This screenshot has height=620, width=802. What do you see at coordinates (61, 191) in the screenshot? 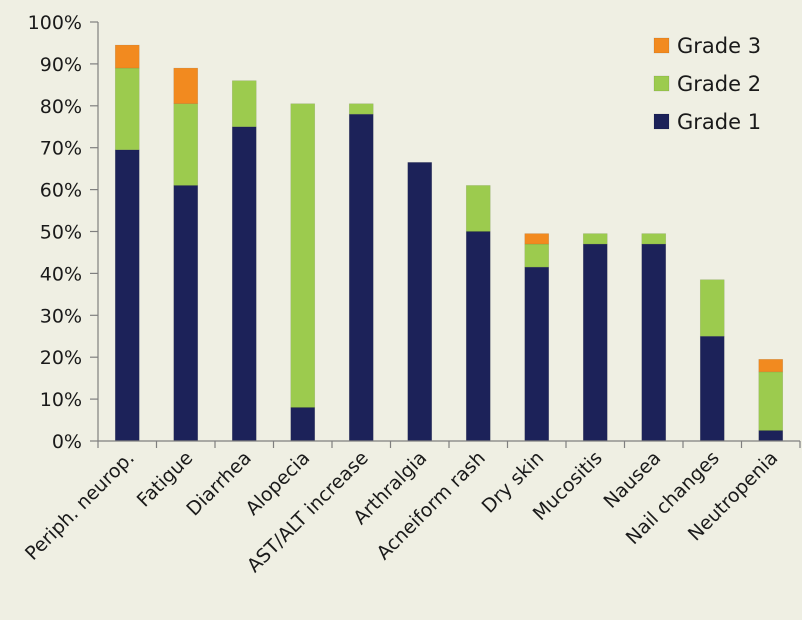
I see `y-tick-label: 60%` at bounding box center [61, 191].